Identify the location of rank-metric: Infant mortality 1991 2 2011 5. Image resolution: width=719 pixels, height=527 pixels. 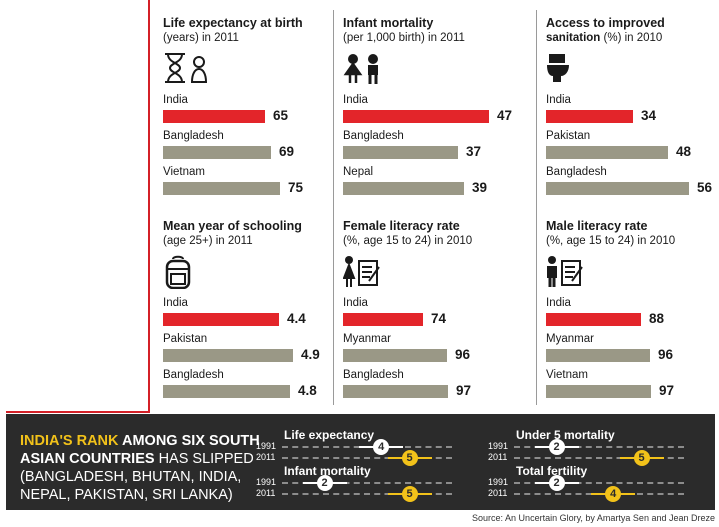
(354, 485).